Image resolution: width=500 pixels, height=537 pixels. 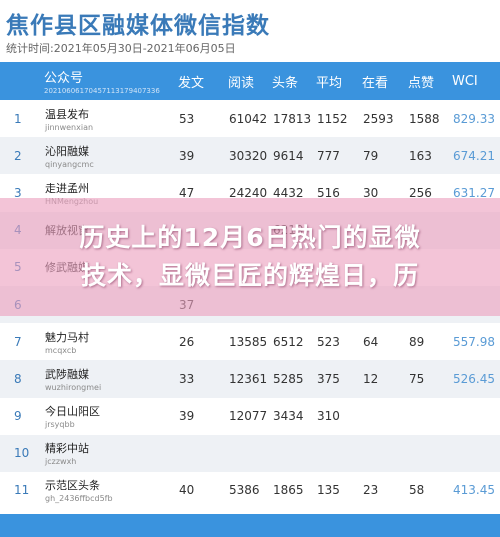 What do you see at coordinates (288, 490) in the screenshot?
I see `headline-cell: 1865` at bounding box center [288, 490].